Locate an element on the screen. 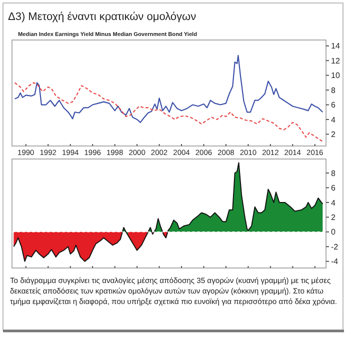  y-tick-label: -4 is located at coordinates (335, 261).